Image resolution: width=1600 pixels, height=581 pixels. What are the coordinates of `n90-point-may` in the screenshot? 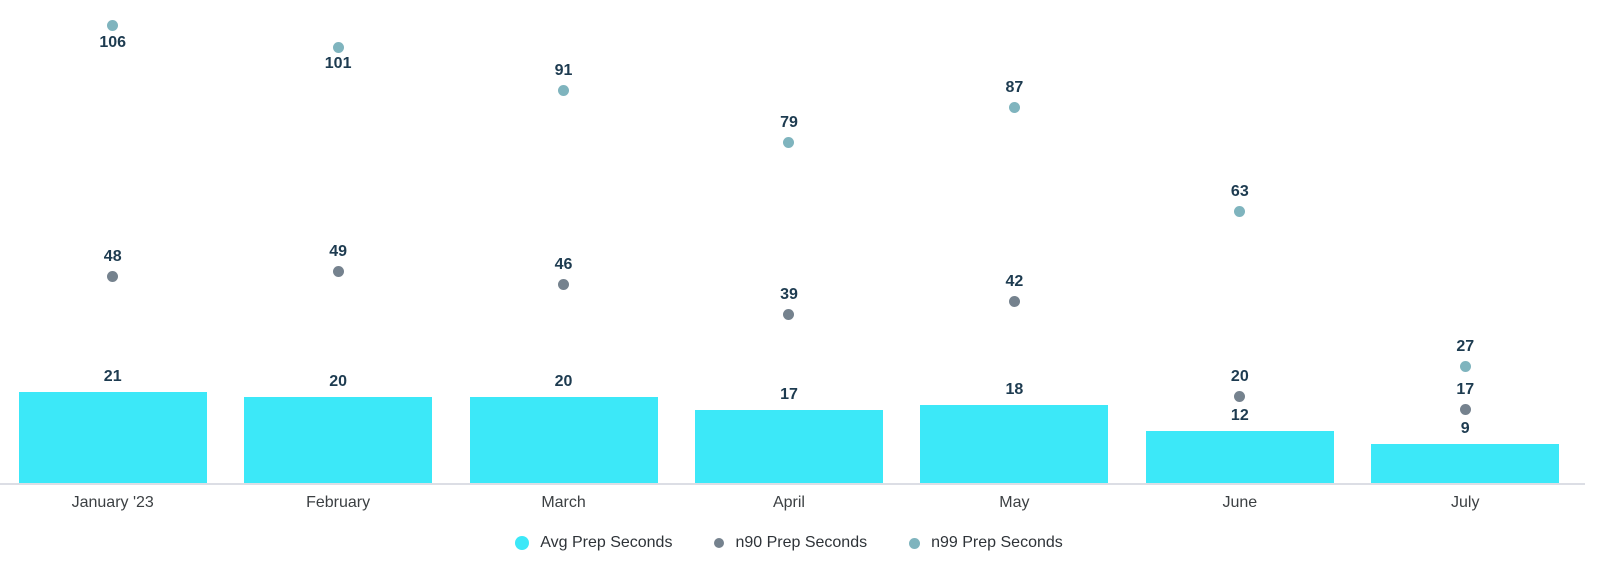 It's located at (1014, 302).